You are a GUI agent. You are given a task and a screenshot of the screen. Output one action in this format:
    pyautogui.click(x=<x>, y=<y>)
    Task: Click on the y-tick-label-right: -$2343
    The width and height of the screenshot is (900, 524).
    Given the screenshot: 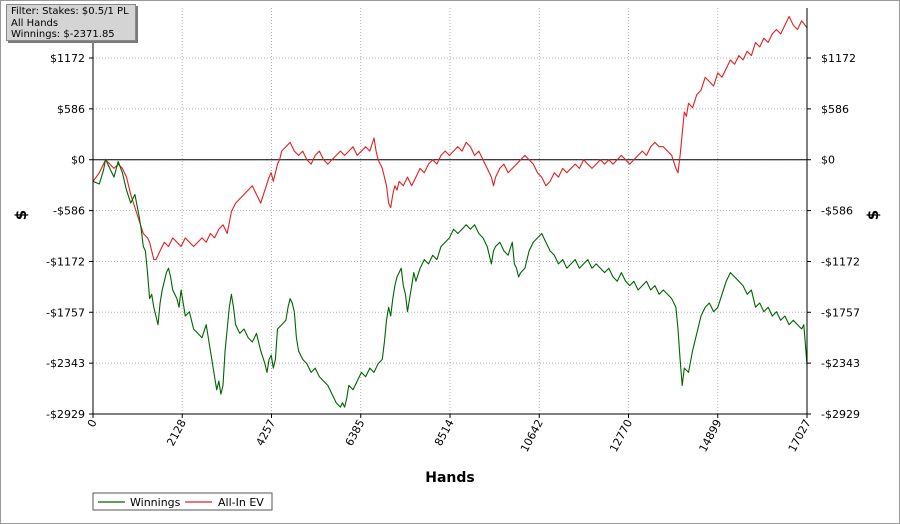 What is the action you would take?
    pyautogui.click(x=840, y=363)
    